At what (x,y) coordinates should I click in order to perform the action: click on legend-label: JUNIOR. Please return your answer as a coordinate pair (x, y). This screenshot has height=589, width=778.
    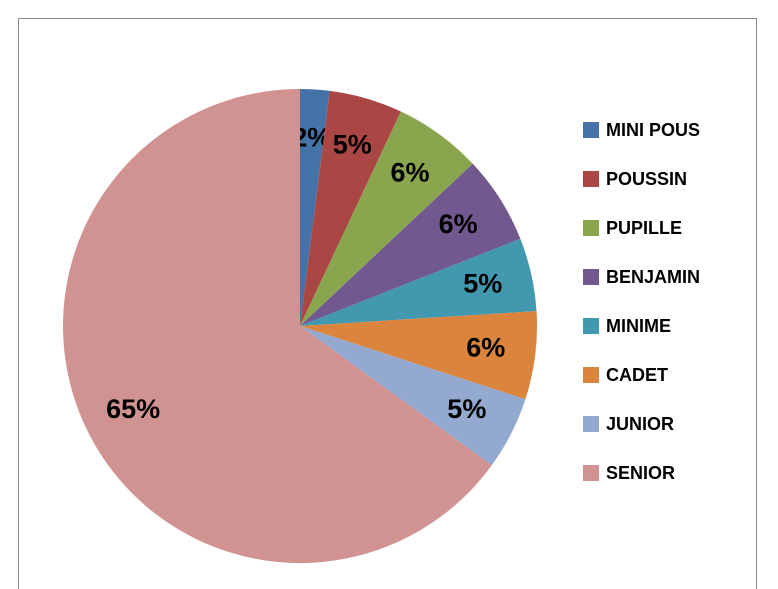
    Looking at the image, I should click on (640, 424).